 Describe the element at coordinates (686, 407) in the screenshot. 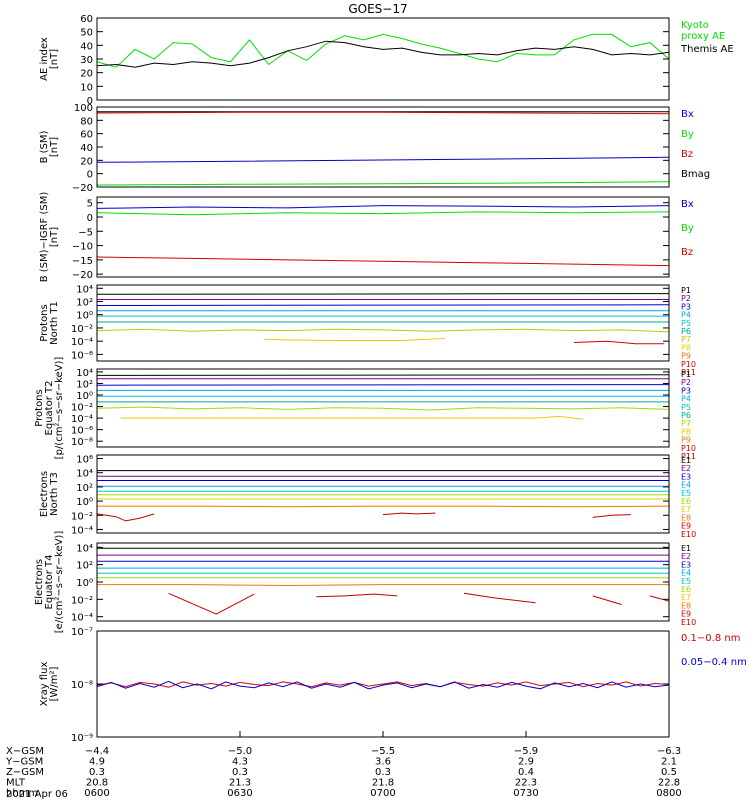

I see `legend-label: P5` at that location.